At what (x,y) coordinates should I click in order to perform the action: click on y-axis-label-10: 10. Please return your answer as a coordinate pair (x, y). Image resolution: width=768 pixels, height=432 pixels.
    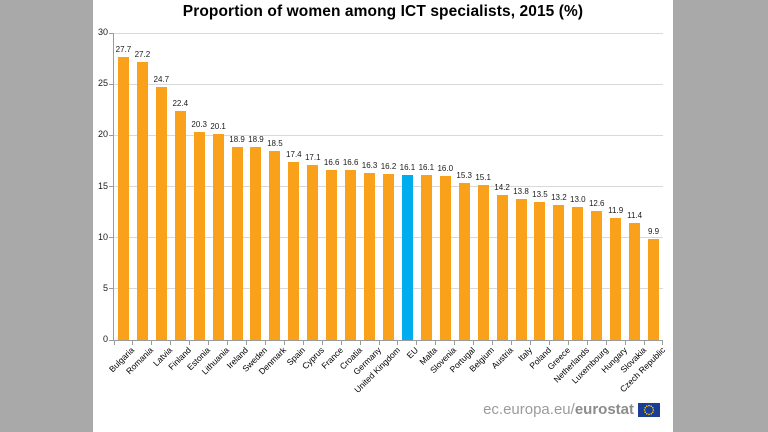
    Looking at the image, I should click on (102, 236).